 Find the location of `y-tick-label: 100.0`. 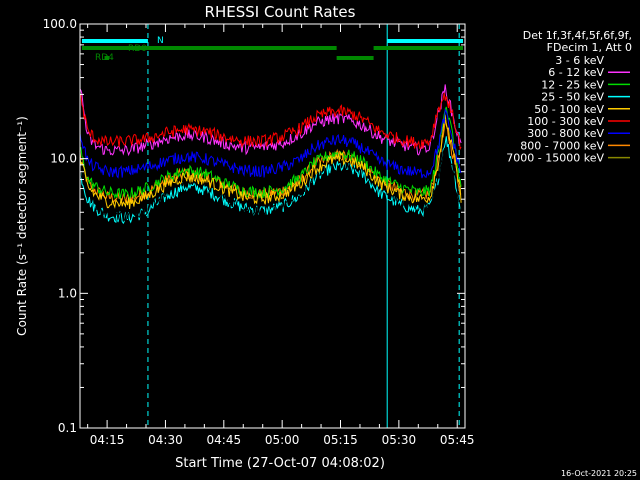

y-tick-label: 100.0 is located at coordinates (60, 24).